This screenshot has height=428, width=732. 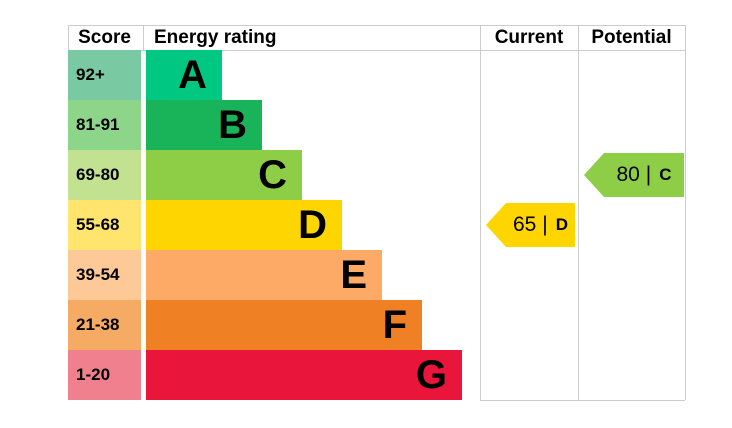 What do you see at coordinates (104, 225) in the screenshot?
I see `band-score-cell: 55-68` at bounding box center [104, 225].